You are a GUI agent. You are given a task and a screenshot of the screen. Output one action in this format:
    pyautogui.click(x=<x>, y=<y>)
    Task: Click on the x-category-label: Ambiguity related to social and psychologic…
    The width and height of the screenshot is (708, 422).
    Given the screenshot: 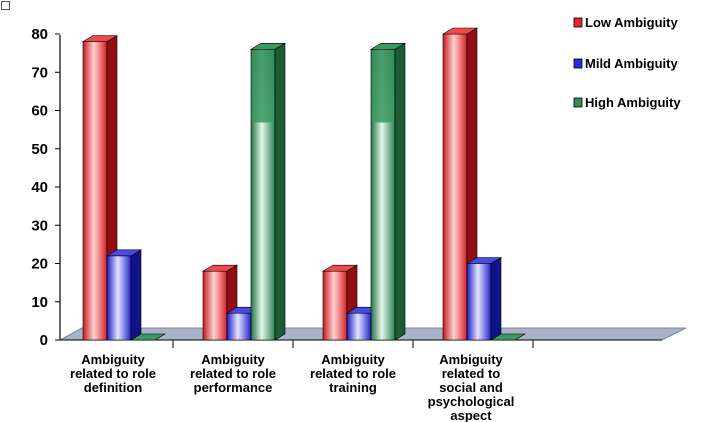 What is the action you would take?
    pyautogui.click(x=471, y=387)
    